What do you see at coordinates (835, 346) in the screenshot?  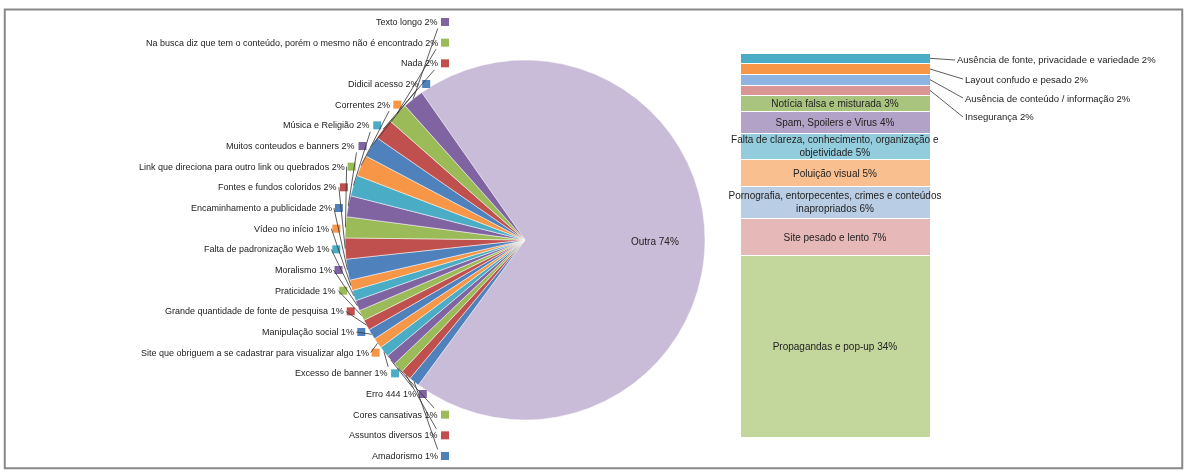 I see `data-label: Propagandas e pop-up 34%` at bounding box center [835, 346].